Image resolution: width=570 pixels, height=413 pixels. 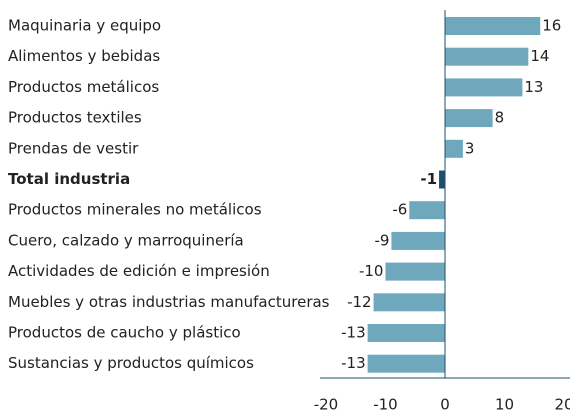 What do you see at coordinates (135, 210) in the screenshot?
I see `category-label: Productos minerales no metálicos` at bounding box center [135, 210].